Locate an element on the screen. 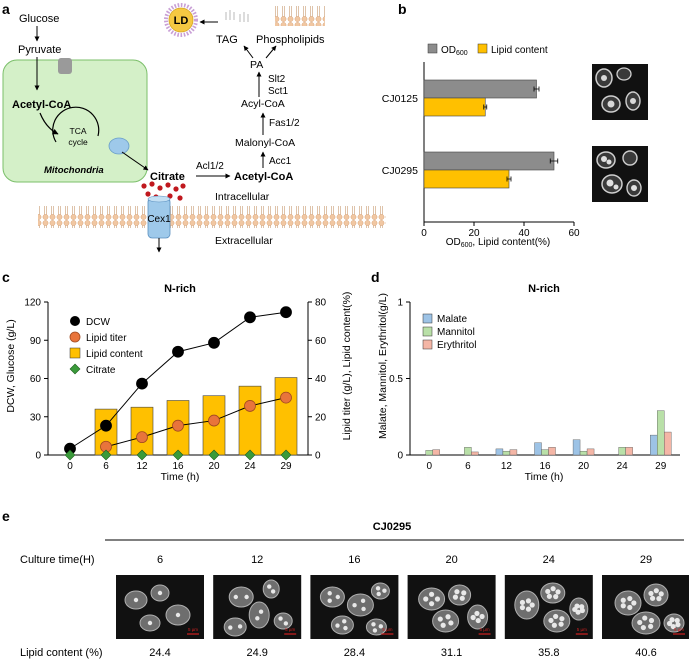 This screenshot has height=660, width=689. extracellular-label: Extracellular is located at coordinates (244, 241).